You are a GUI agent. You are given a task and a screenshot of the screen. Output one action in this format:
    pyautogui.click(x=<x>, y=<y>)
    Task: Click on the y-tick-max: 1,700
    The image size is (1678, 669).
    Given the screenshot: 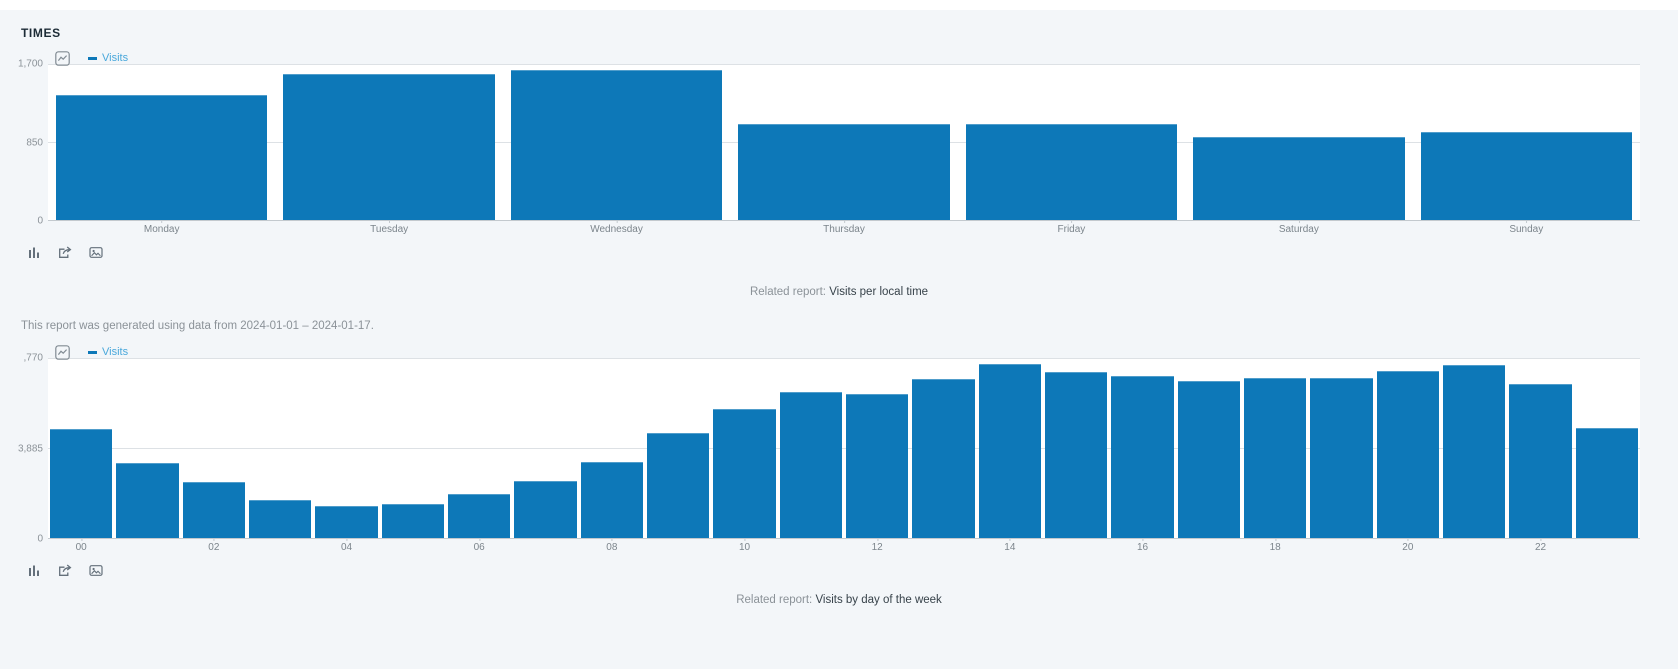 What is the action you would take?
    pyautogui.click(x=30, y=64)
    